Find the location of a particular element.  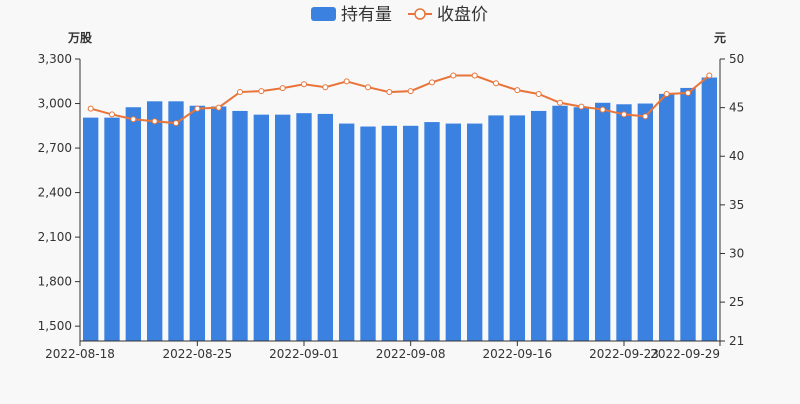

x-axis-tick-label: 2022-09-01 is located at coordinates (304, 354).